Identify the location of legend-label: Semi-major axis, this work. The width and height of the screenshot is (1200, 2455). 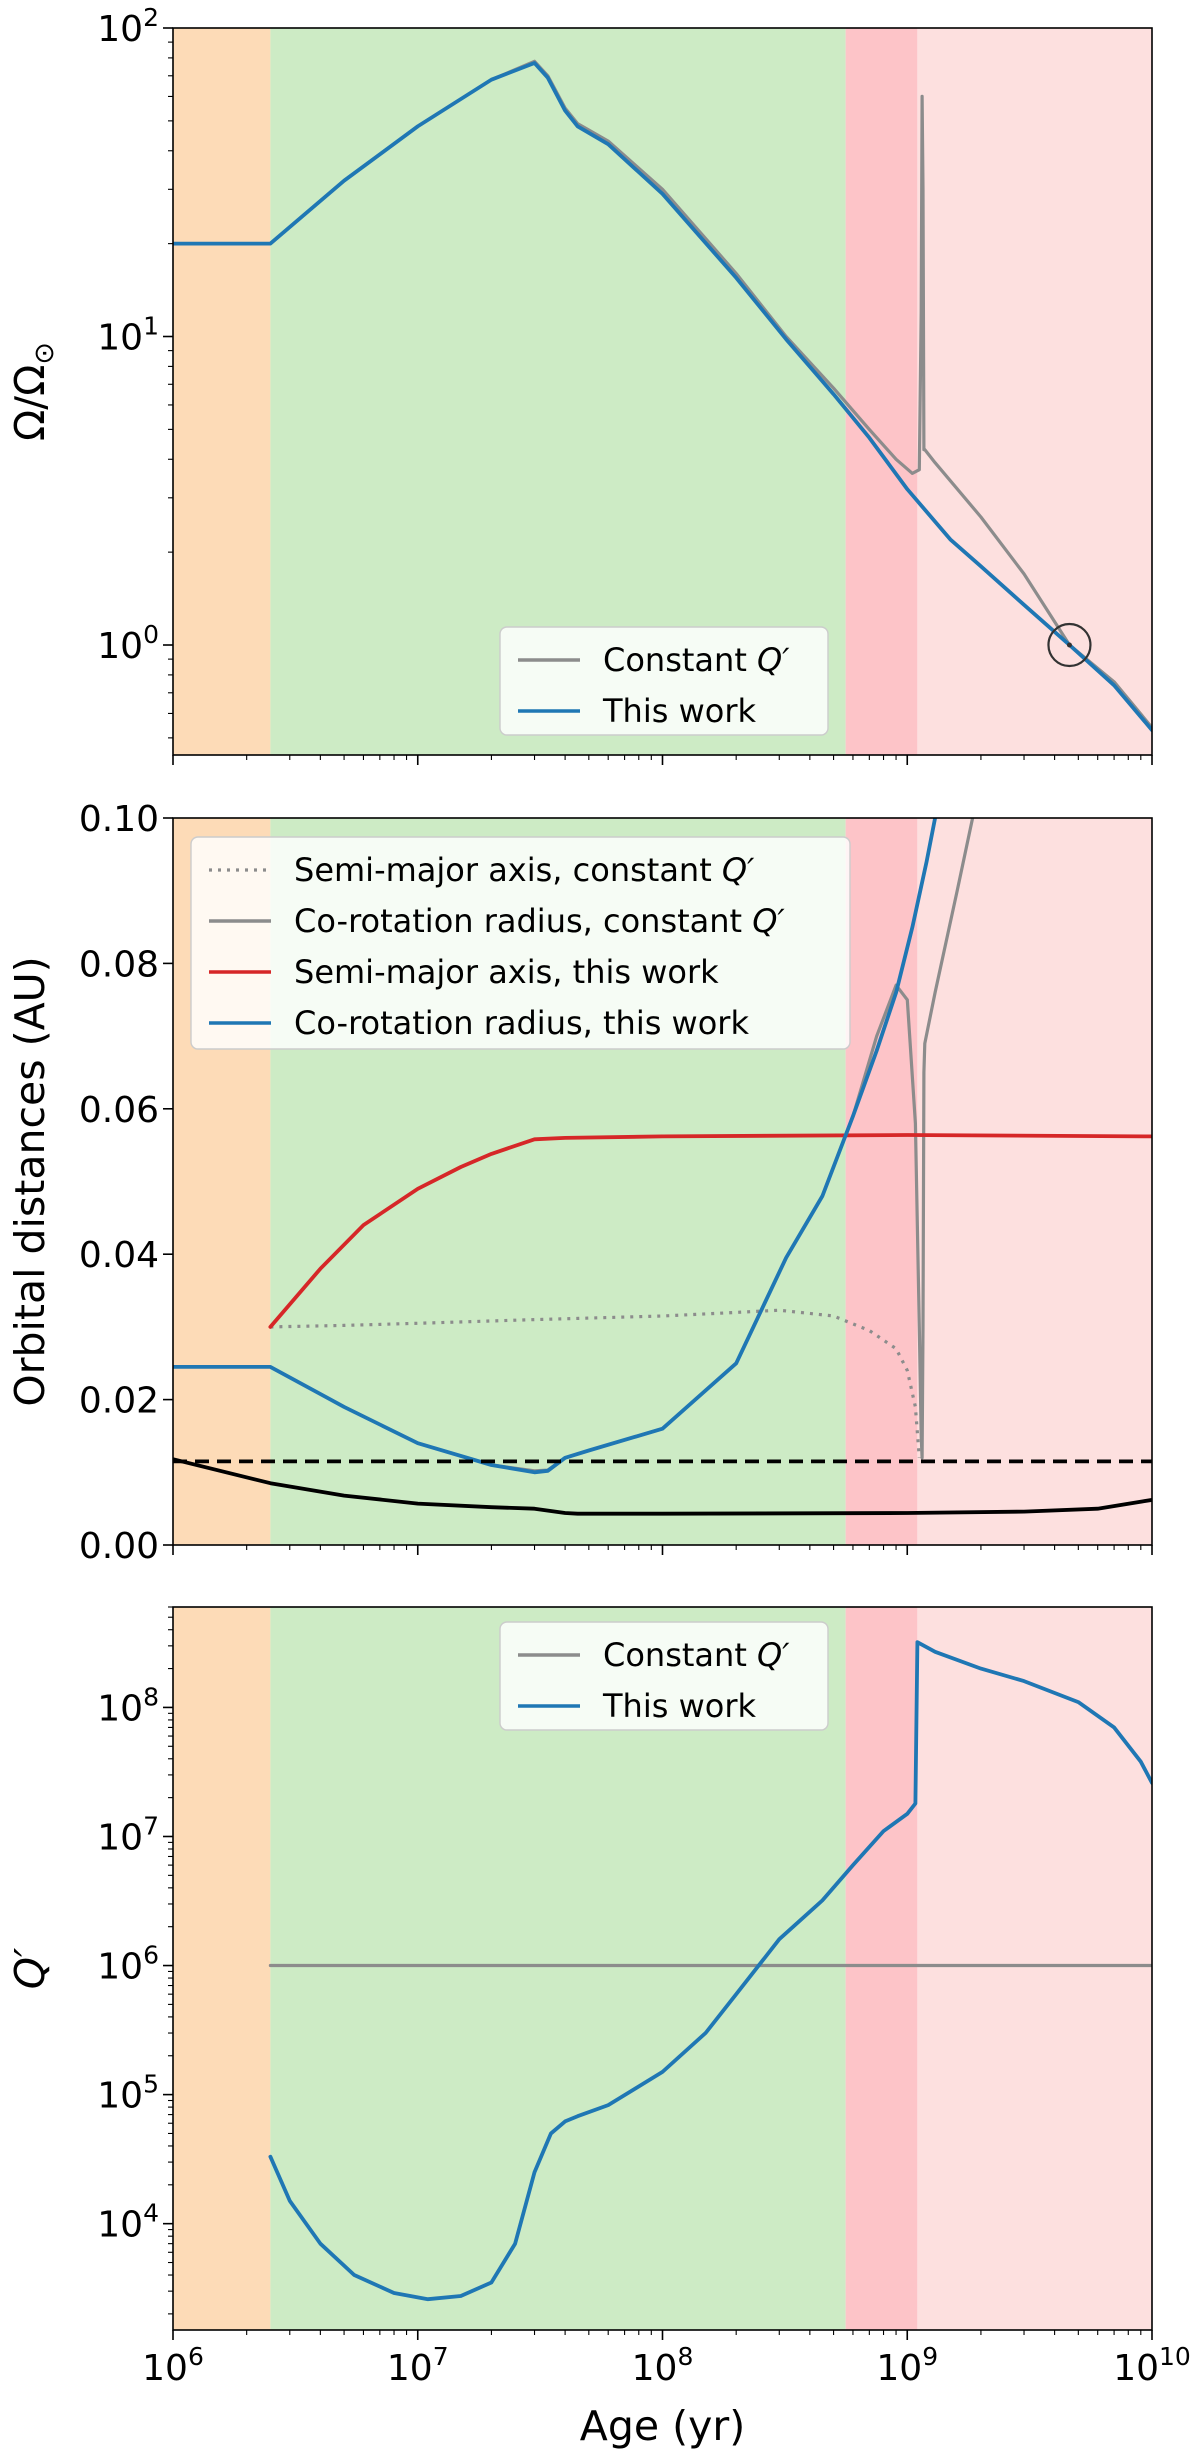
(506, 972).